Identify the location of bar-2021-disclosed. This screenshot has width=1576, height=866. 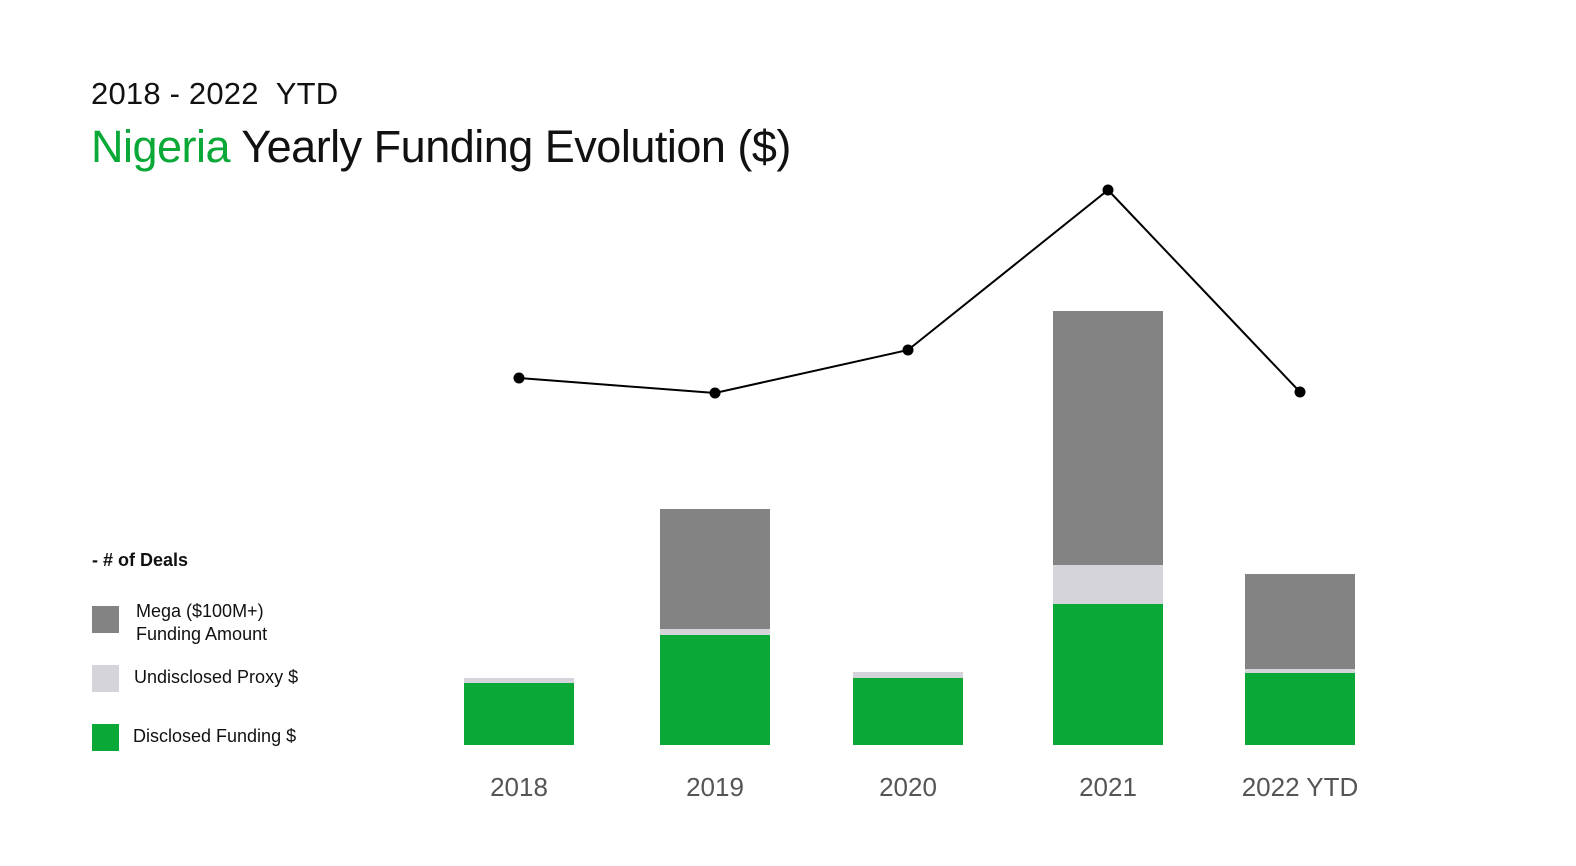
(1108, 674).